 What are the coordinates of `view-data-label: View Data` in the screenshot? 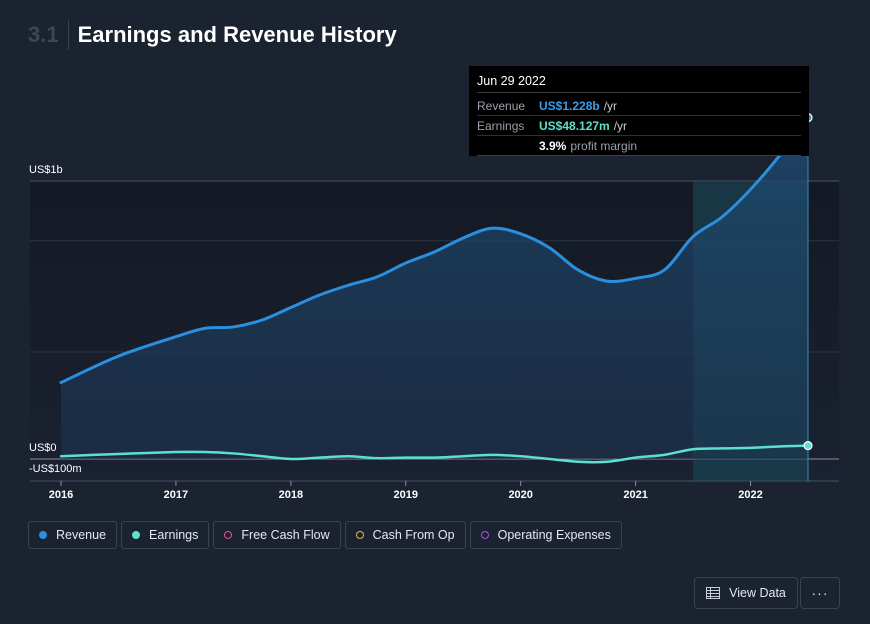 It's located at (757, 593).